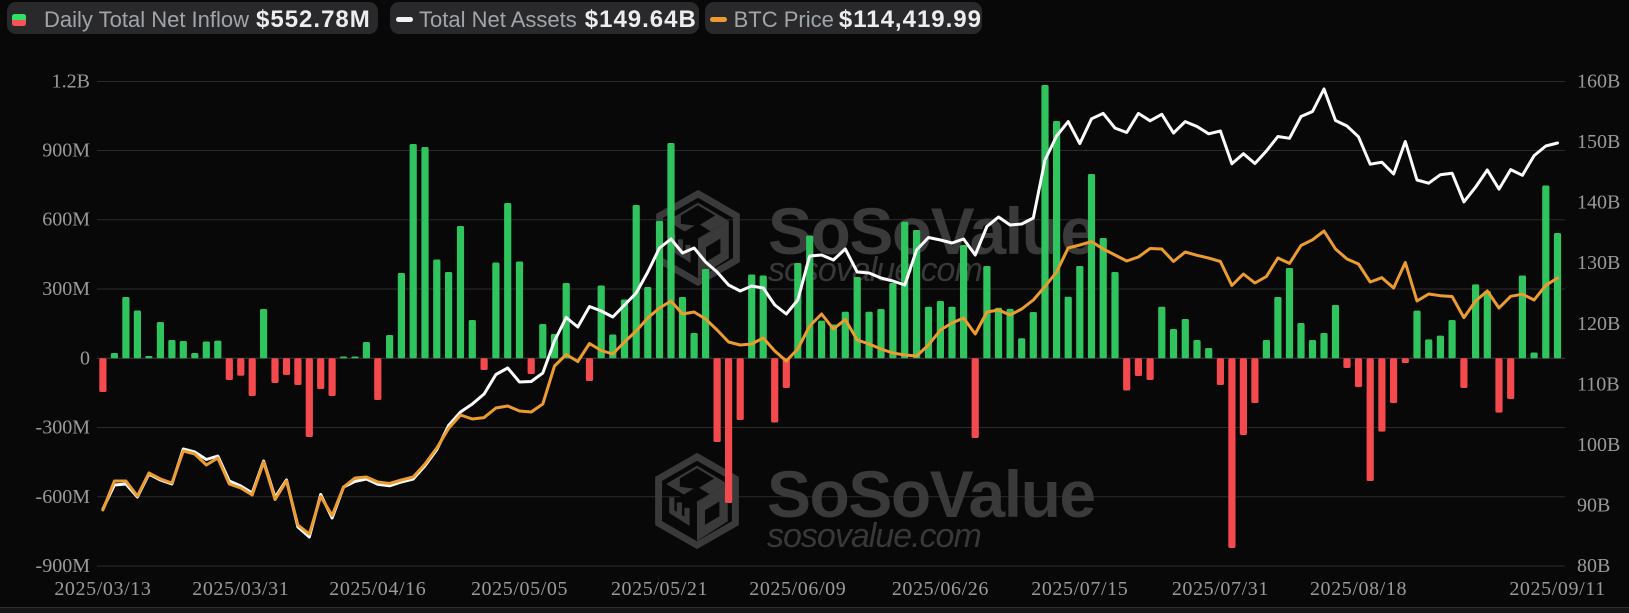 Image resolution: width=1629 pixels, height=613 pixels. Describe the element at coordinates (240, 589) in the screenshot. I see `svg-text: 2025/03/31` at that location.